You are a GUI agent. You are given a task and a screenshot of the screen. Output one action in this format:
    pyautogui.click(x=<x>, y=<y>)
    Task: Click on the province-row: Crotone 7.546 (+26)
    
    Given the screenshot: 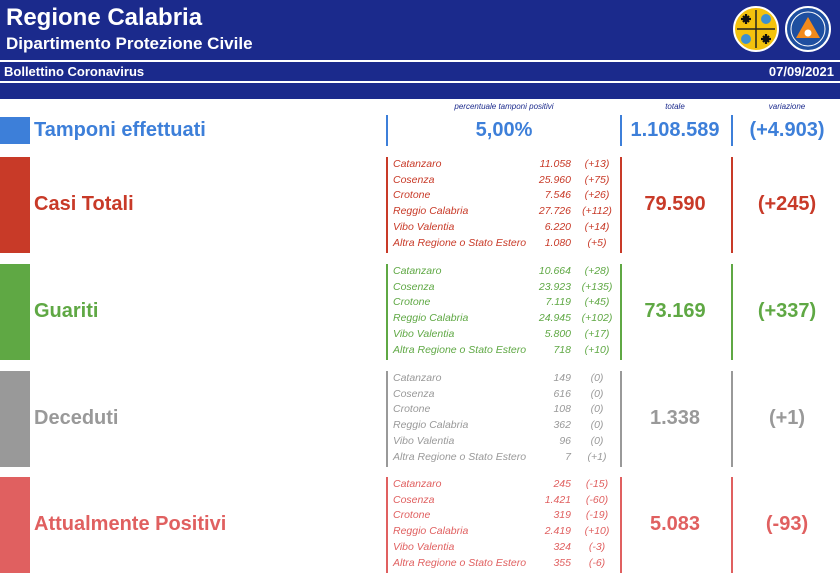 What is the action you would take?
    pyautogui.click(x=507, y=197)
    